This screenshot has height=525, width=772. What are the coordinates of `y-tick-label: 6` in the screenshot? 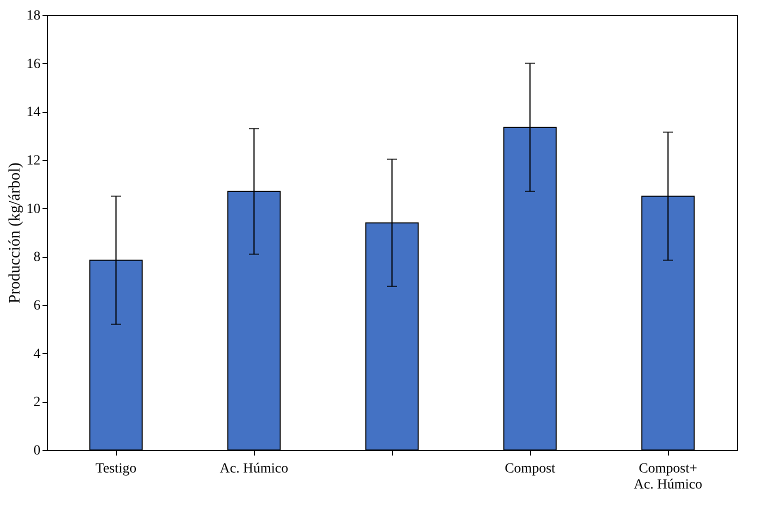 It's located at (37, 306).